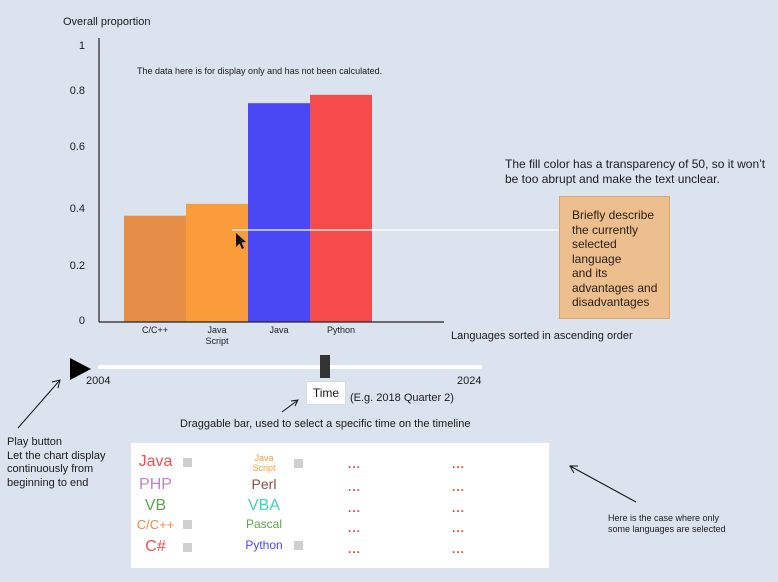 The width and height of the screenshot is (778, 582). I want to click on play-note-arrow, so click(39, 404).